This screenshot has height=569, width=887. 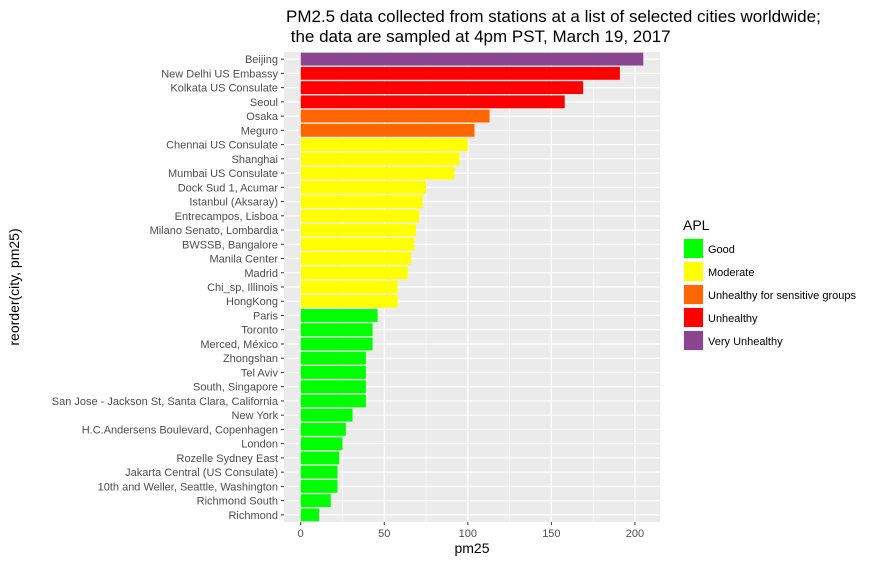 I want to click on legend-label-4: Unhealthy, so click(x=733, y=319).